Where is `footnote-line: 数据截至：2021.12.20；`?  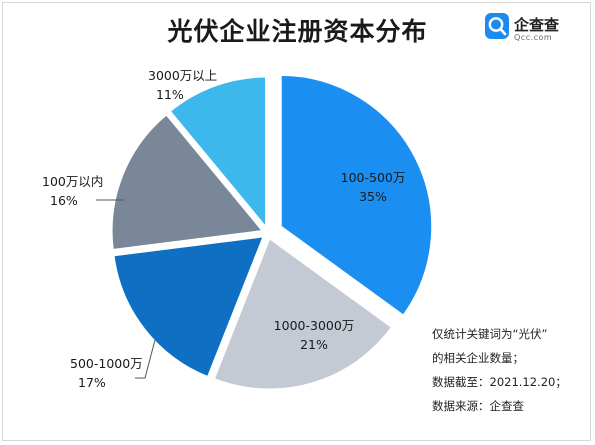
footnote-line: 数据截至：2021.12.20； is located at coordinates (499, 382).